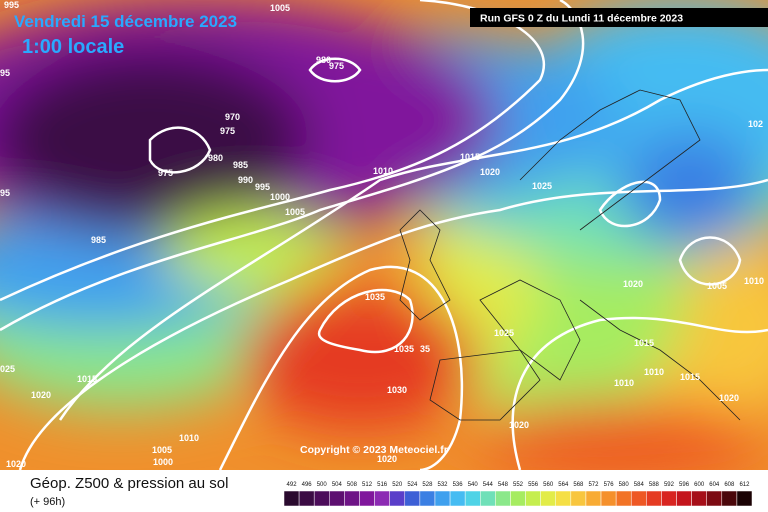 Image resolution: width=768 pixels, height=512 pixels. What do you see at coordinates (624, 485) in the screenshot?
I see `scale-label: 580` at bounding box center [624, 485].